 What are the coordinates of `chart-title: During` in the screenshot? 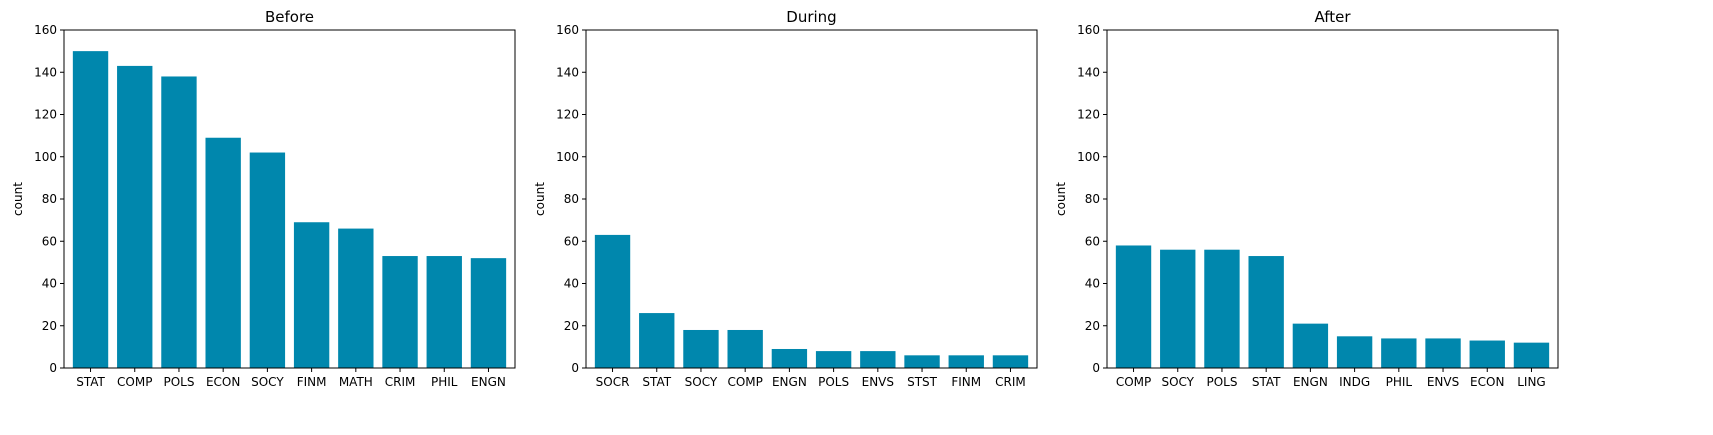 It's located at (811, 17).